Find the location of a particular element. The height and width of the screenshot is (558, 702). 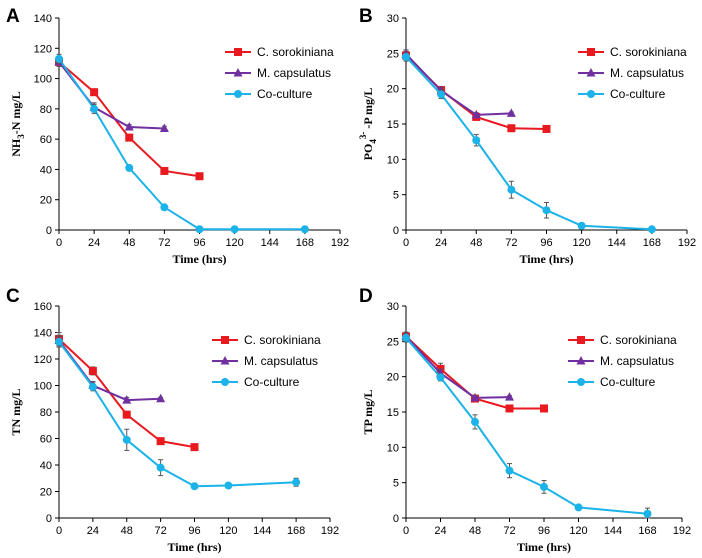

y-title-part: TN mg/L is located at coordinates (16, 411).